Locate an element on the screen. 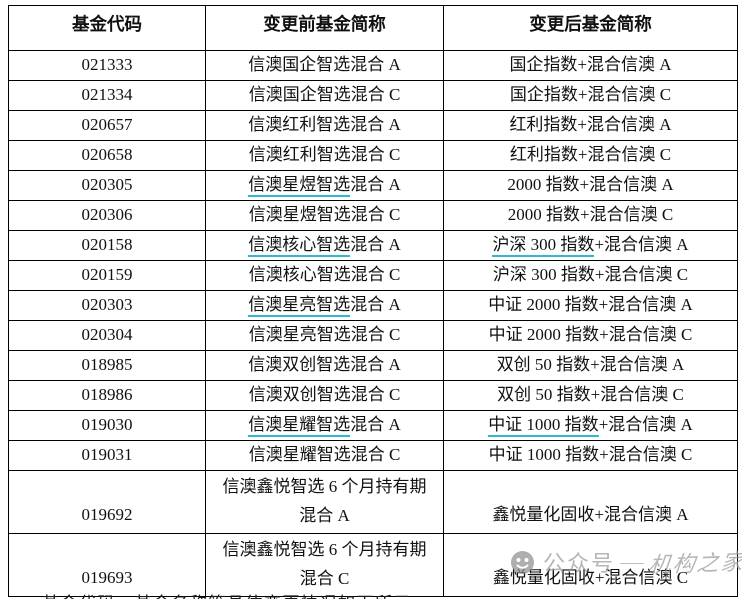  cell-fund-code: 021334 is located at coordinates (107, 95).